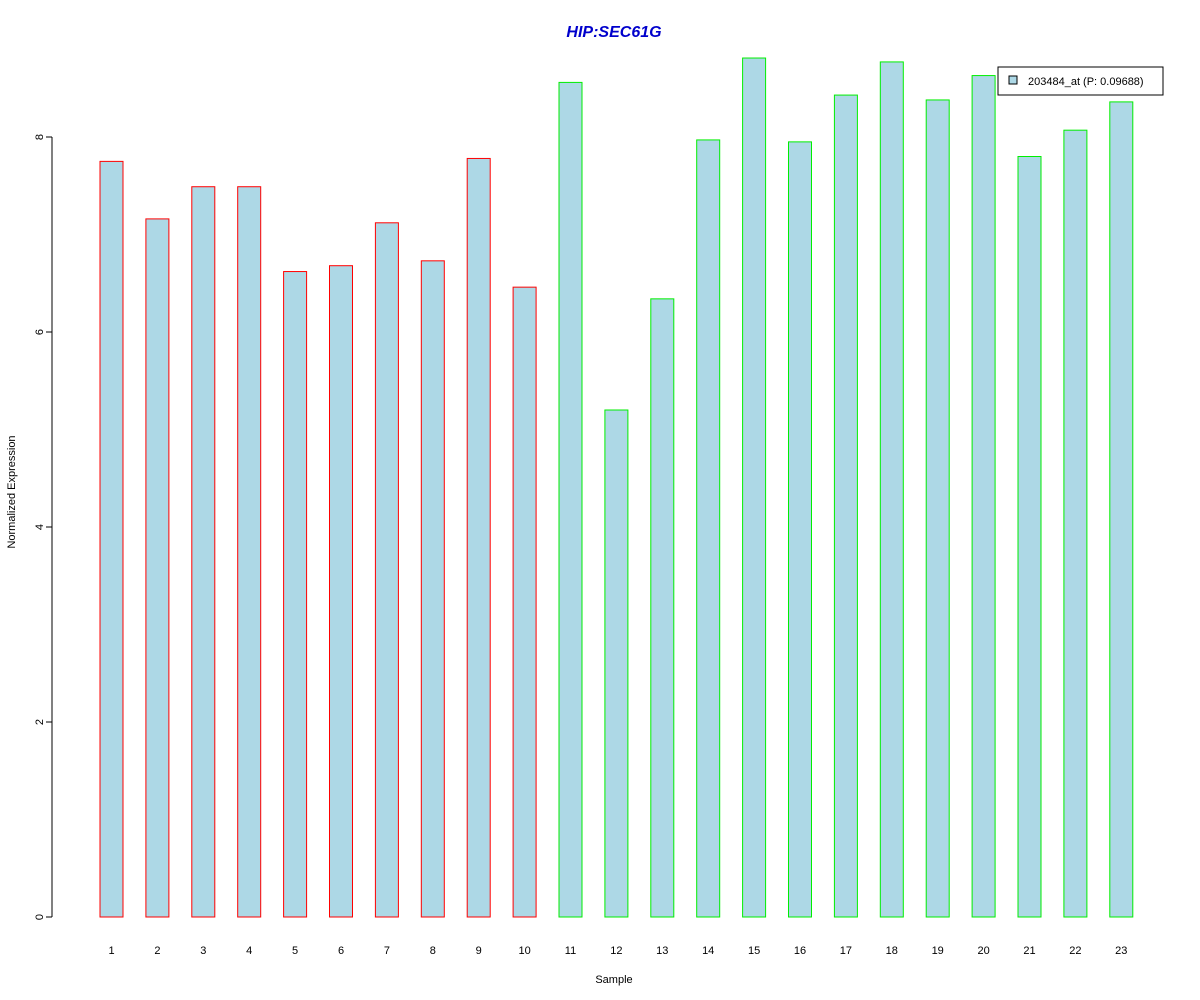 Image resolution: width=1200 pixels, height=1000 pixels. I want to click on x-tick-label: 7, so click(387, 951).